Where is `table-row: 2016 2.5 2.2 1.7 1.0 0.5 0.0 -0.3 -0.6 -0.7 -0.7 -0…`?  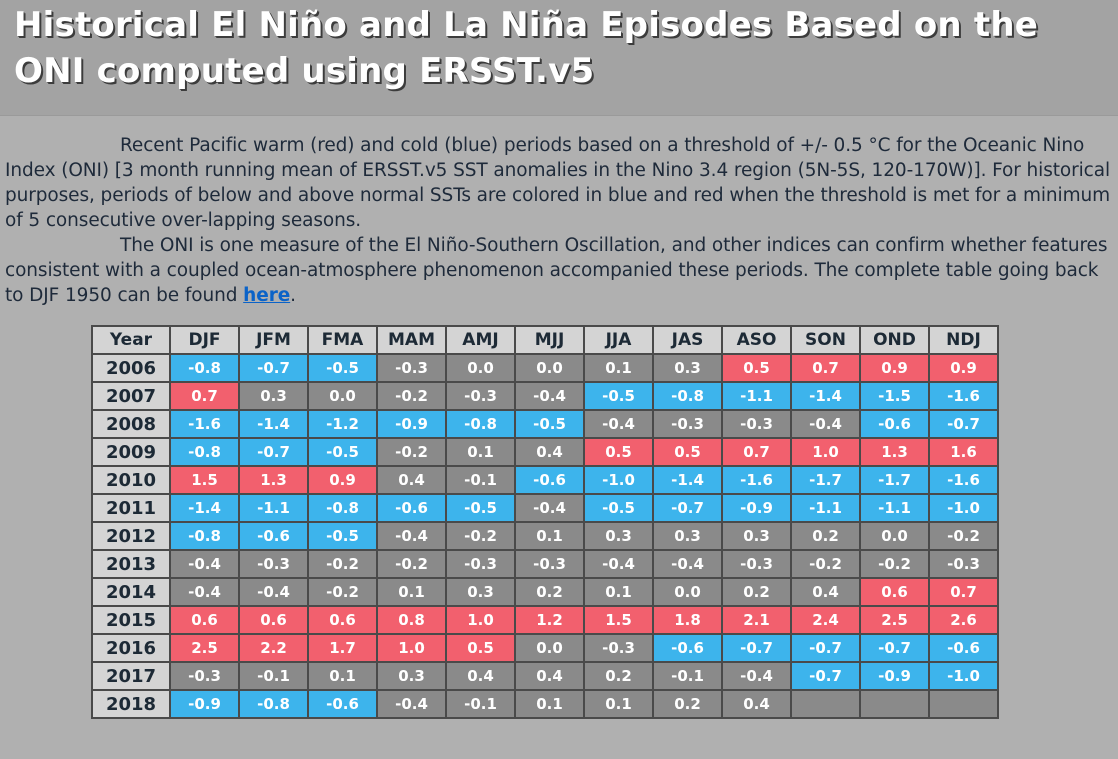
table-row: 2016 2.5 2.2 1.7 1.0 0.5 0.0 -0.3 -0.6 -0.7 -0.7 -0… is located at coordinates (545, 648).